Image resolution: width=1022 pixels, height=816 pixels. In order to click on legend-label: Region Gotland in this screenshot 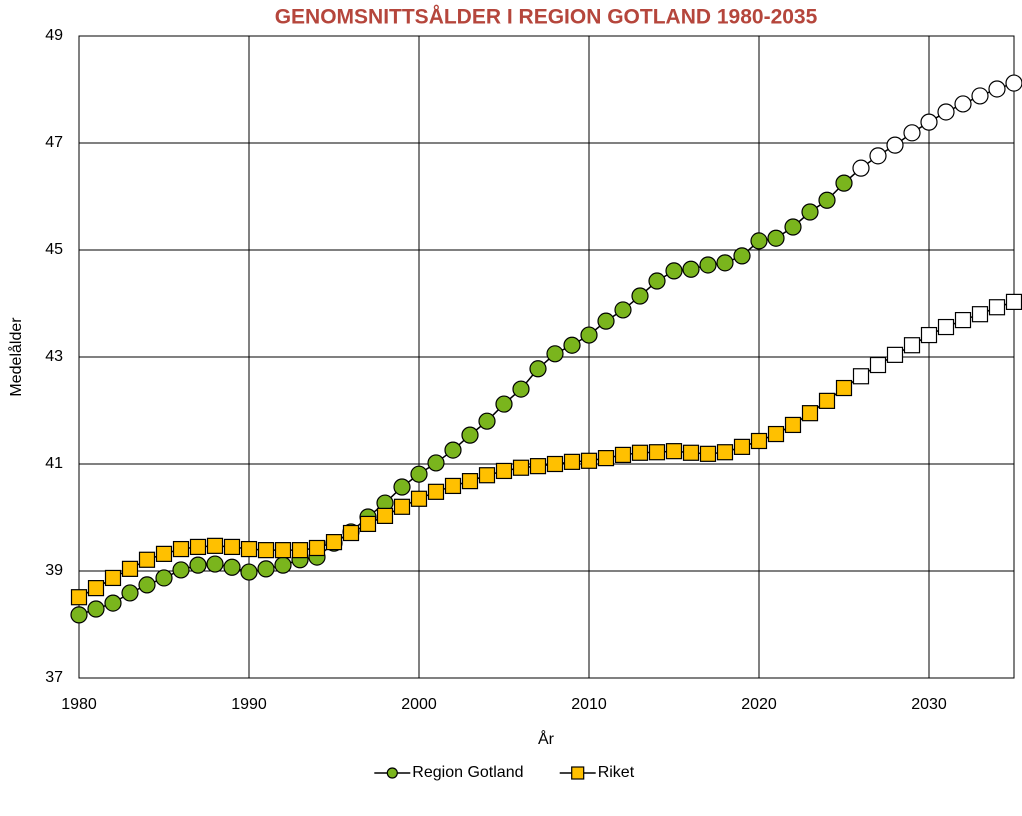, I will do `click(467, 772)`.